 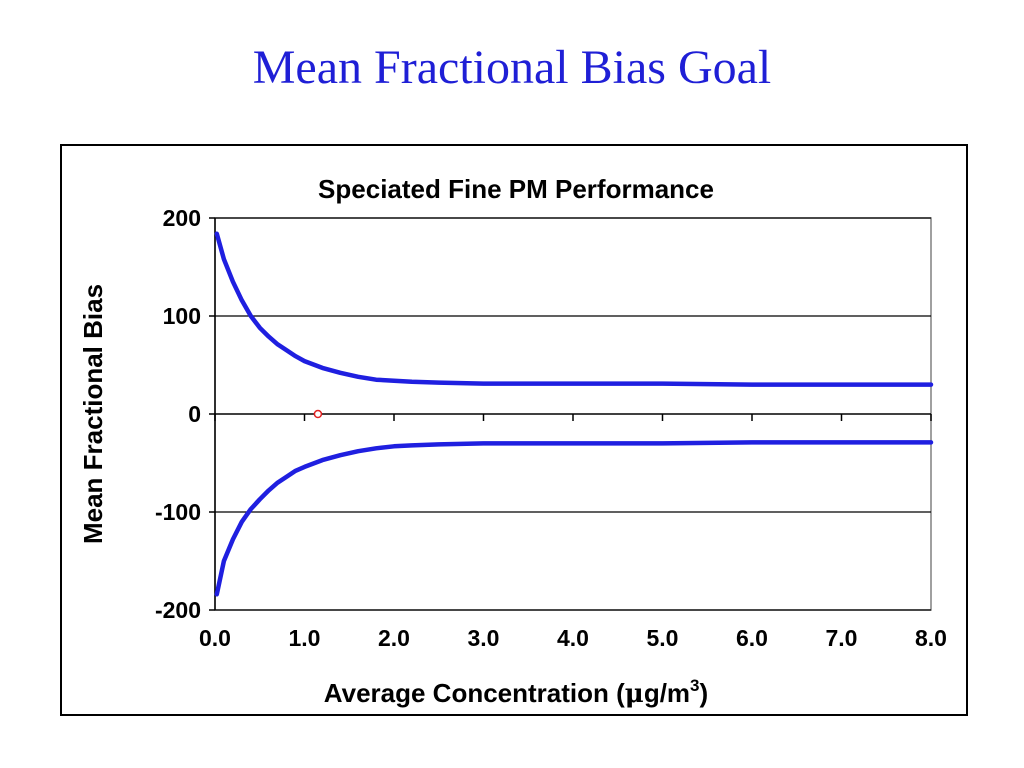 I want to click on x-tick-labels: 0.0 1.0 2.0 3.0 4.0 5.0 6.0 7.0 8.0, so click(x=573, y=638).